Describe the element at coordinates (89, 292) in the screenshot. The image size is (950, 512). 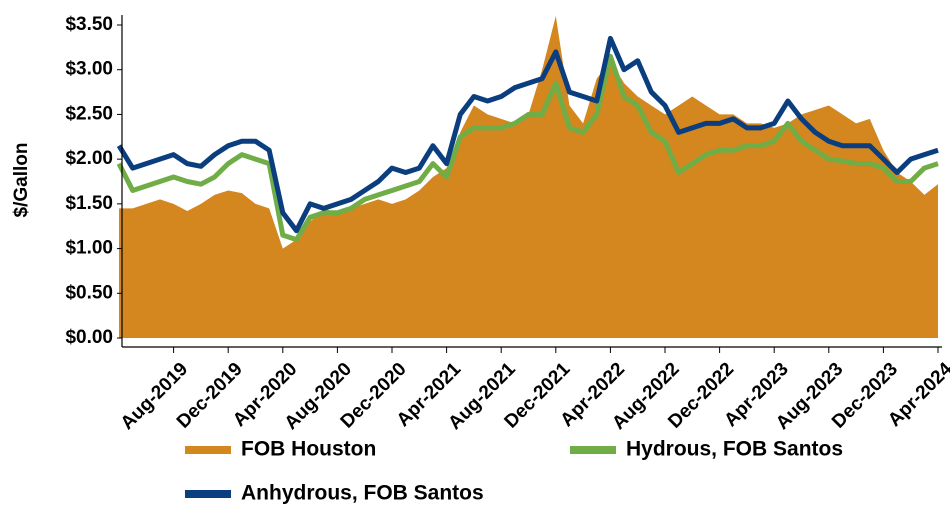
I see `y-tick-label: $0.50` at that location.